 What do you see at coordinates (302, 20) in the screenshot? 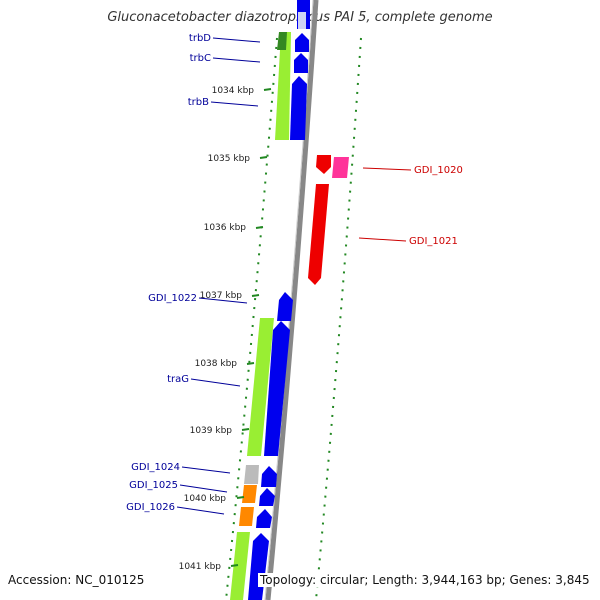
I see `gene-arrow` at bounding box center [302, 20].